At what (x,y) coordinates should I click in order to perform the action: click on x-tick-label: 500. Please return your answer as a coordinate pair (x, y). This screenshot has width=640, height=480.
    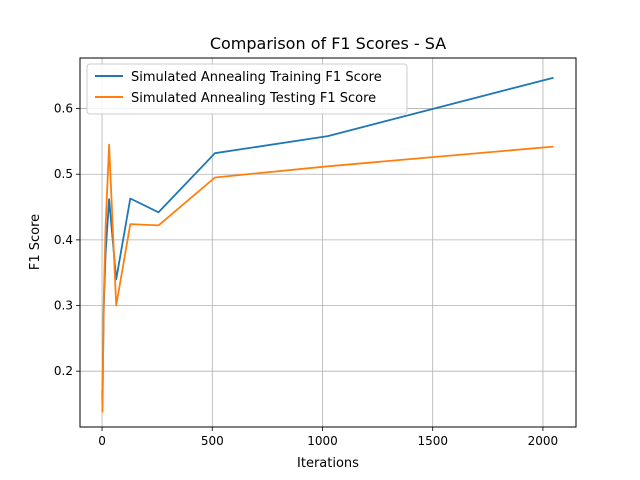
    Looking at the image, I should click on (212, 441).